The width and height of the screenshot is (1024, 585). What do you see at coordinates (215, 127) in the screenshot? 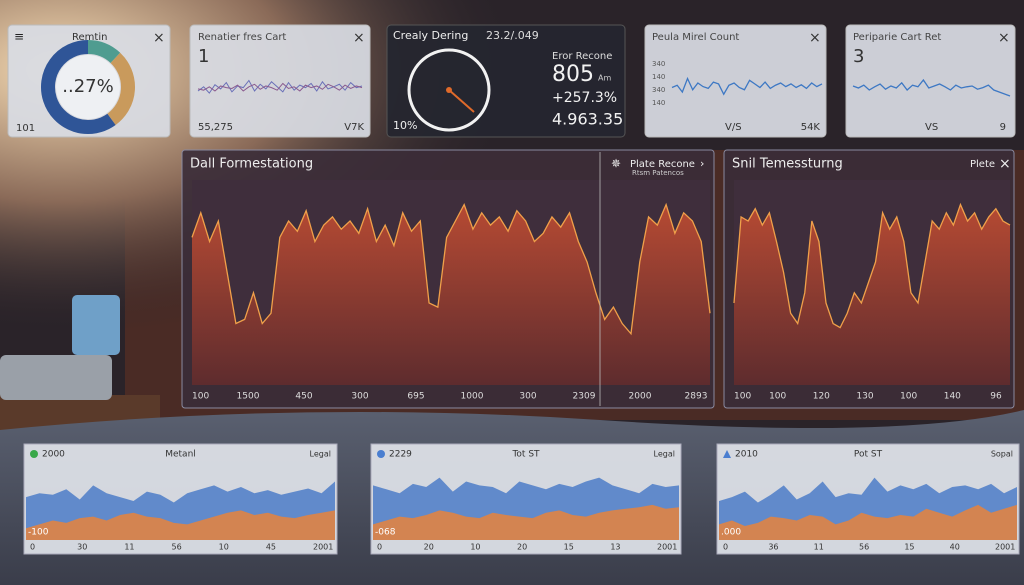
I see `label: 55,275` at bounding box center [215, 127].